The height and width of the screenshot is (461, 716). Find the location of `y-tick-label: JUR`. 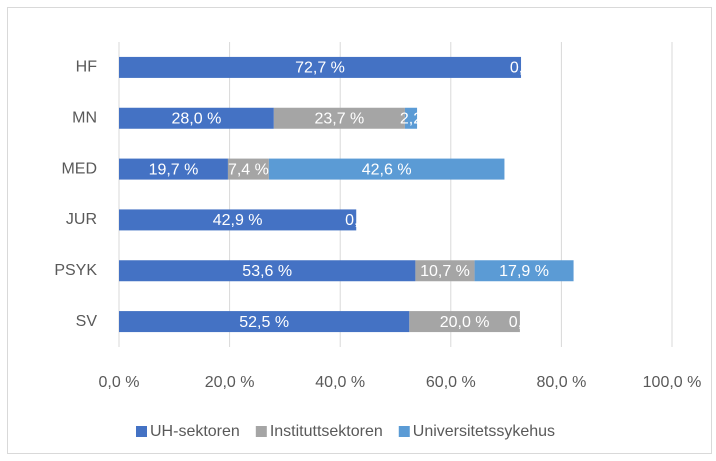

y-tick-label: JUR is located at coordinates (81, 219).